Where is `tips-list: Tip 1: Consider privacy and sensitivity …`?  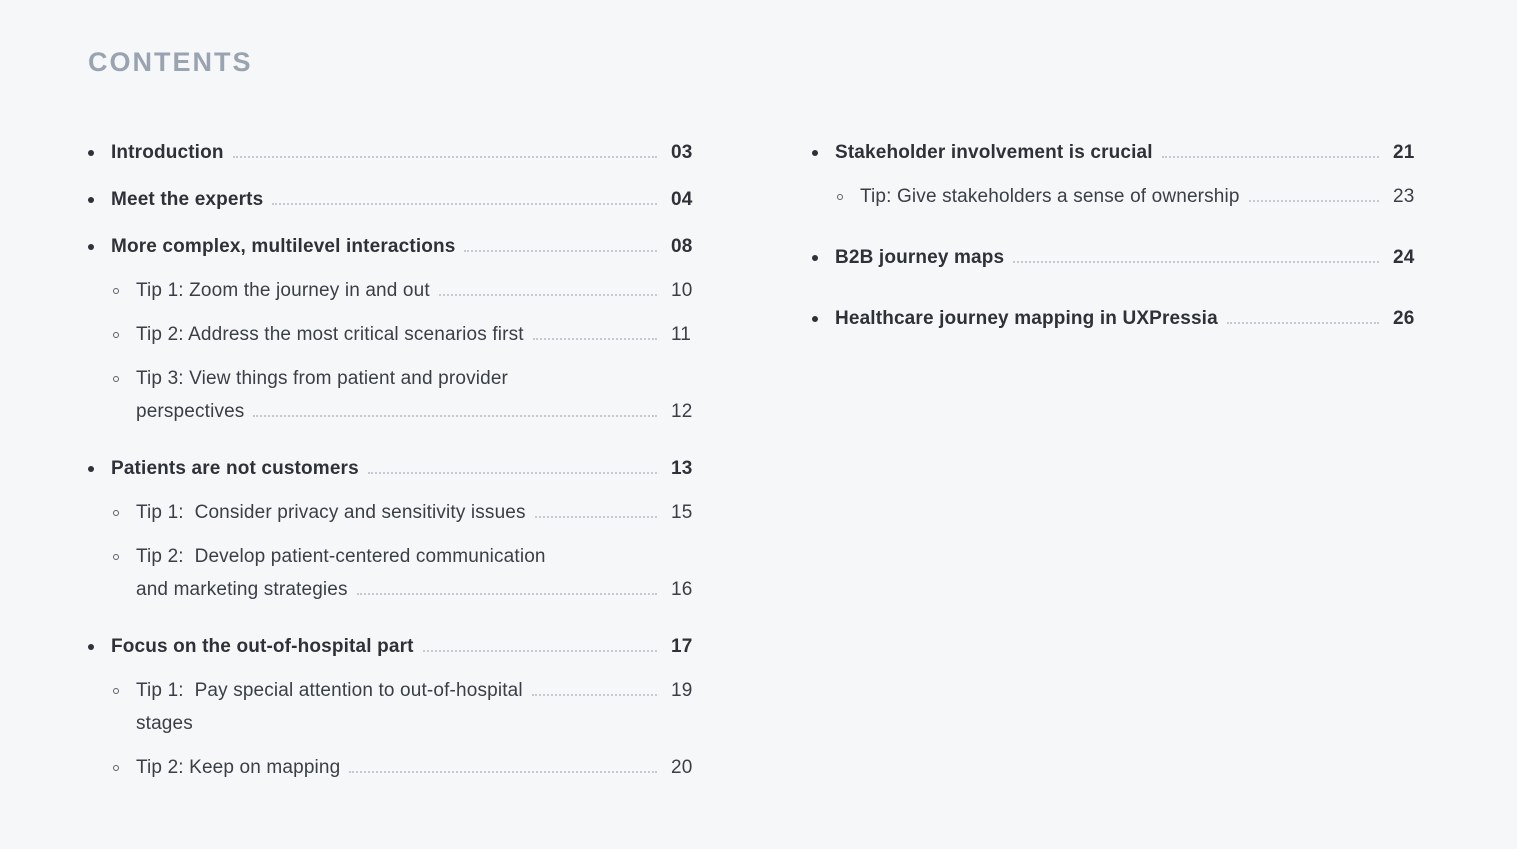
tips-list: Tip 1: Consider privacy and sensitivity … is located at coordinates (396, 551).